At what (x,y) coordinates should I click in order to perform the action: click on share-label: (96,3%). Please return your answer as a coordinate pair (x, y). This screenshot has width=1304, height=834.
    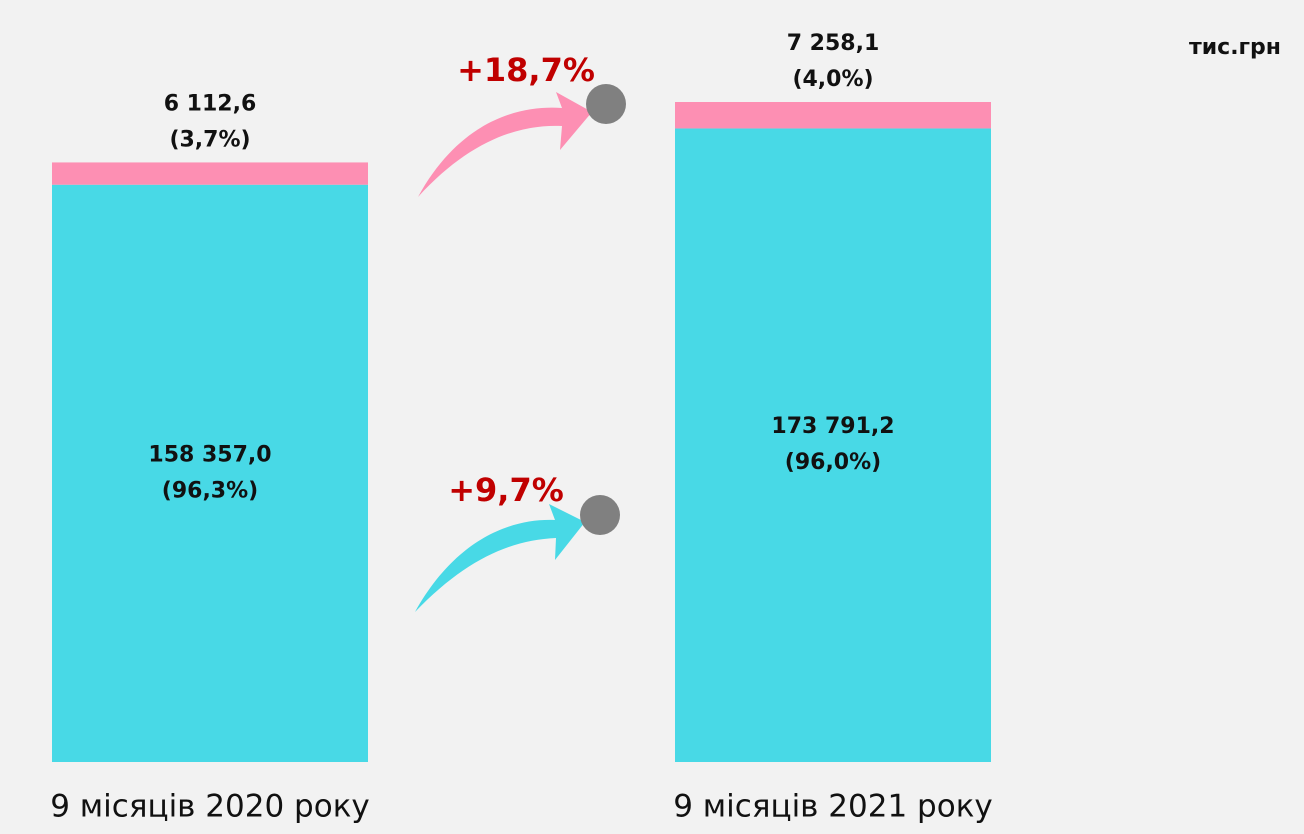
    Looking at the image, I should click on (210, 490).